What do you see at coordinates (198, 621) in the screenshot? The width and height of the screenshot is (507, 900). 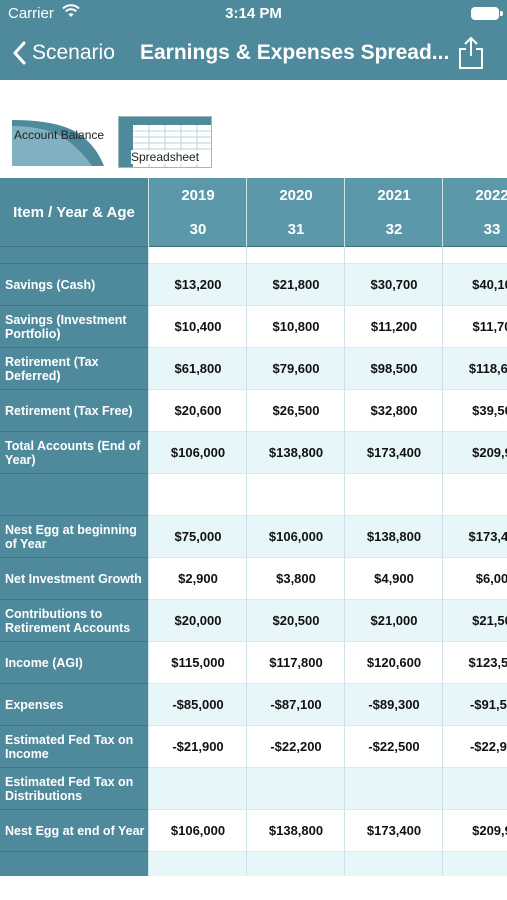 I see `table-cell: $20,000` at bounding box center [198, 621].